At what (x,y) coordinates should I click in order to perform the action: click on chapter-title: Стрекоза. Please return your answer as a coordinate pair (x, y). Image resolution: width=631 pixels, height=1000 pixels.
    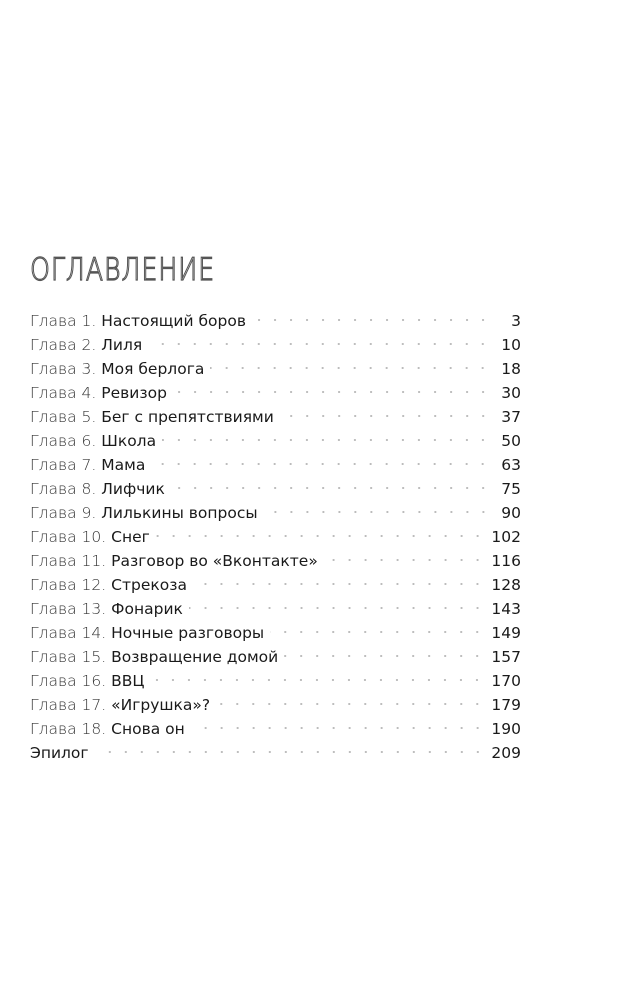
    Looking at the image, I should click on (149, 585).